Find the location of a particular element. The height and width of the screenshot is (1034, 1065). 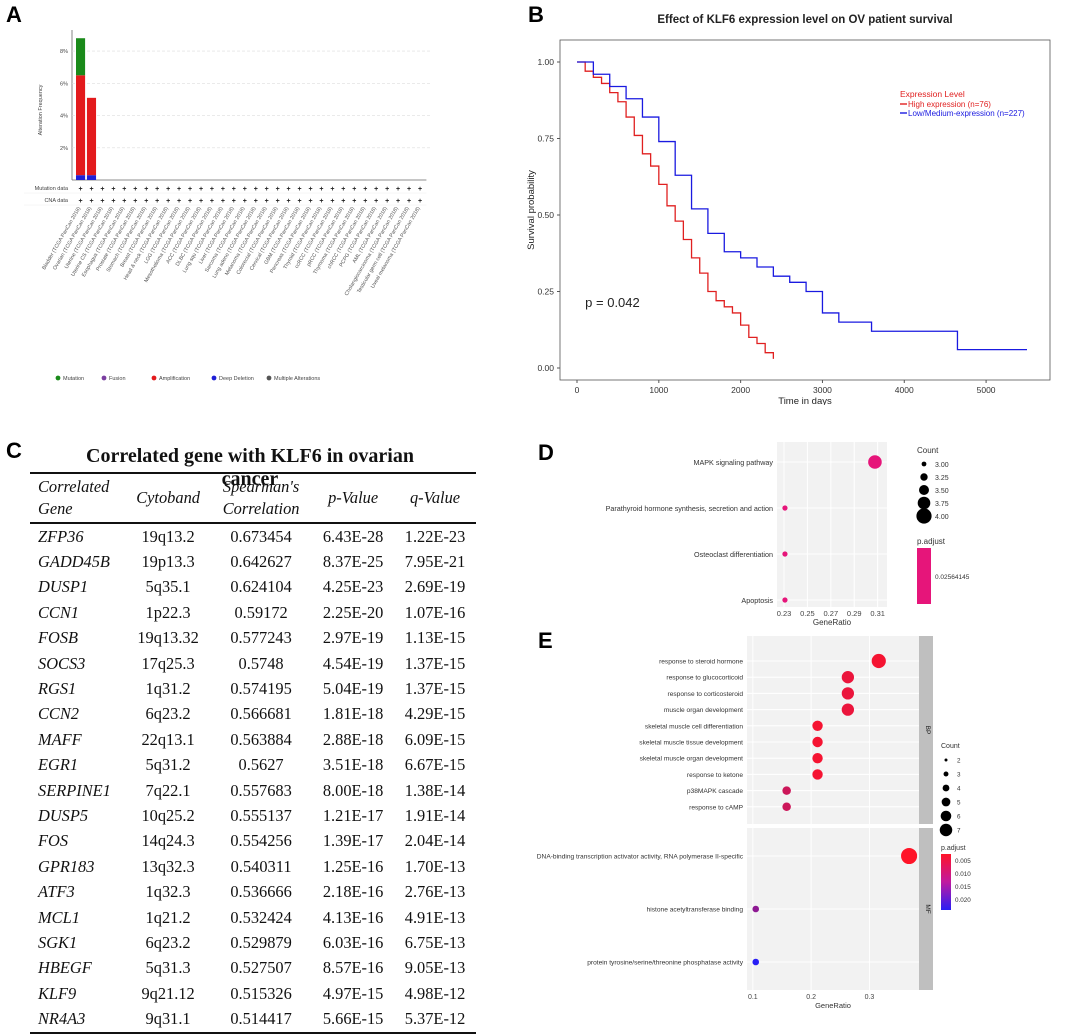

x-tick-label: 0.25 is located at coordinates (807, 613).